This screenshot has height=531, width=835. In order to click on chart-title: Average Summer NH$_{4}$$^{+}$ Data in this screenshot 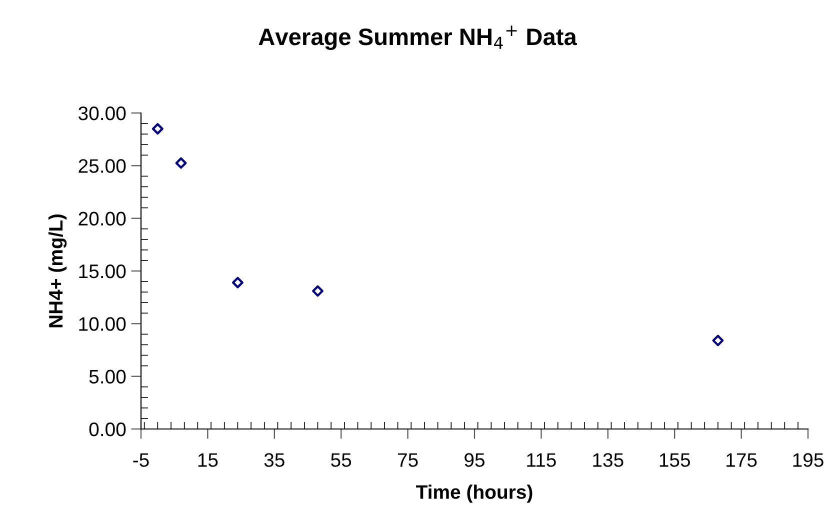, I will do `click(418, 38)`.